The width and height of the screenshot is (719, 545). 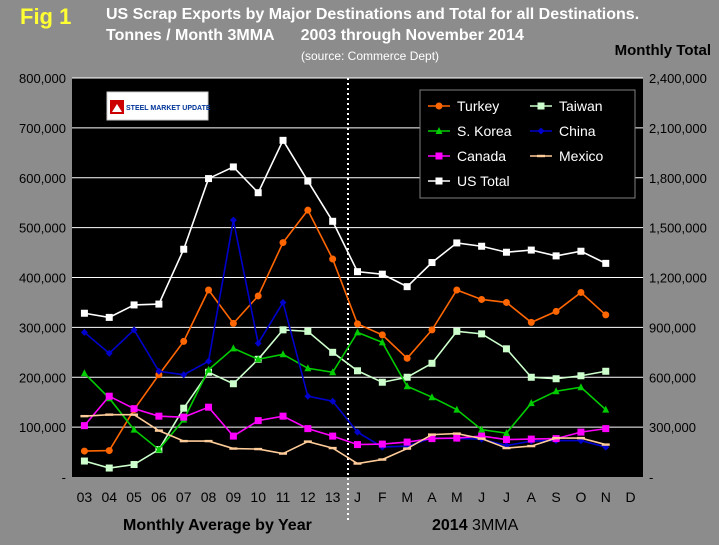 What do you see at coordinates (672, 427) in the screenshot?
I see `right-axis-tick-label: 300,000` at bounding box center [672, 427].